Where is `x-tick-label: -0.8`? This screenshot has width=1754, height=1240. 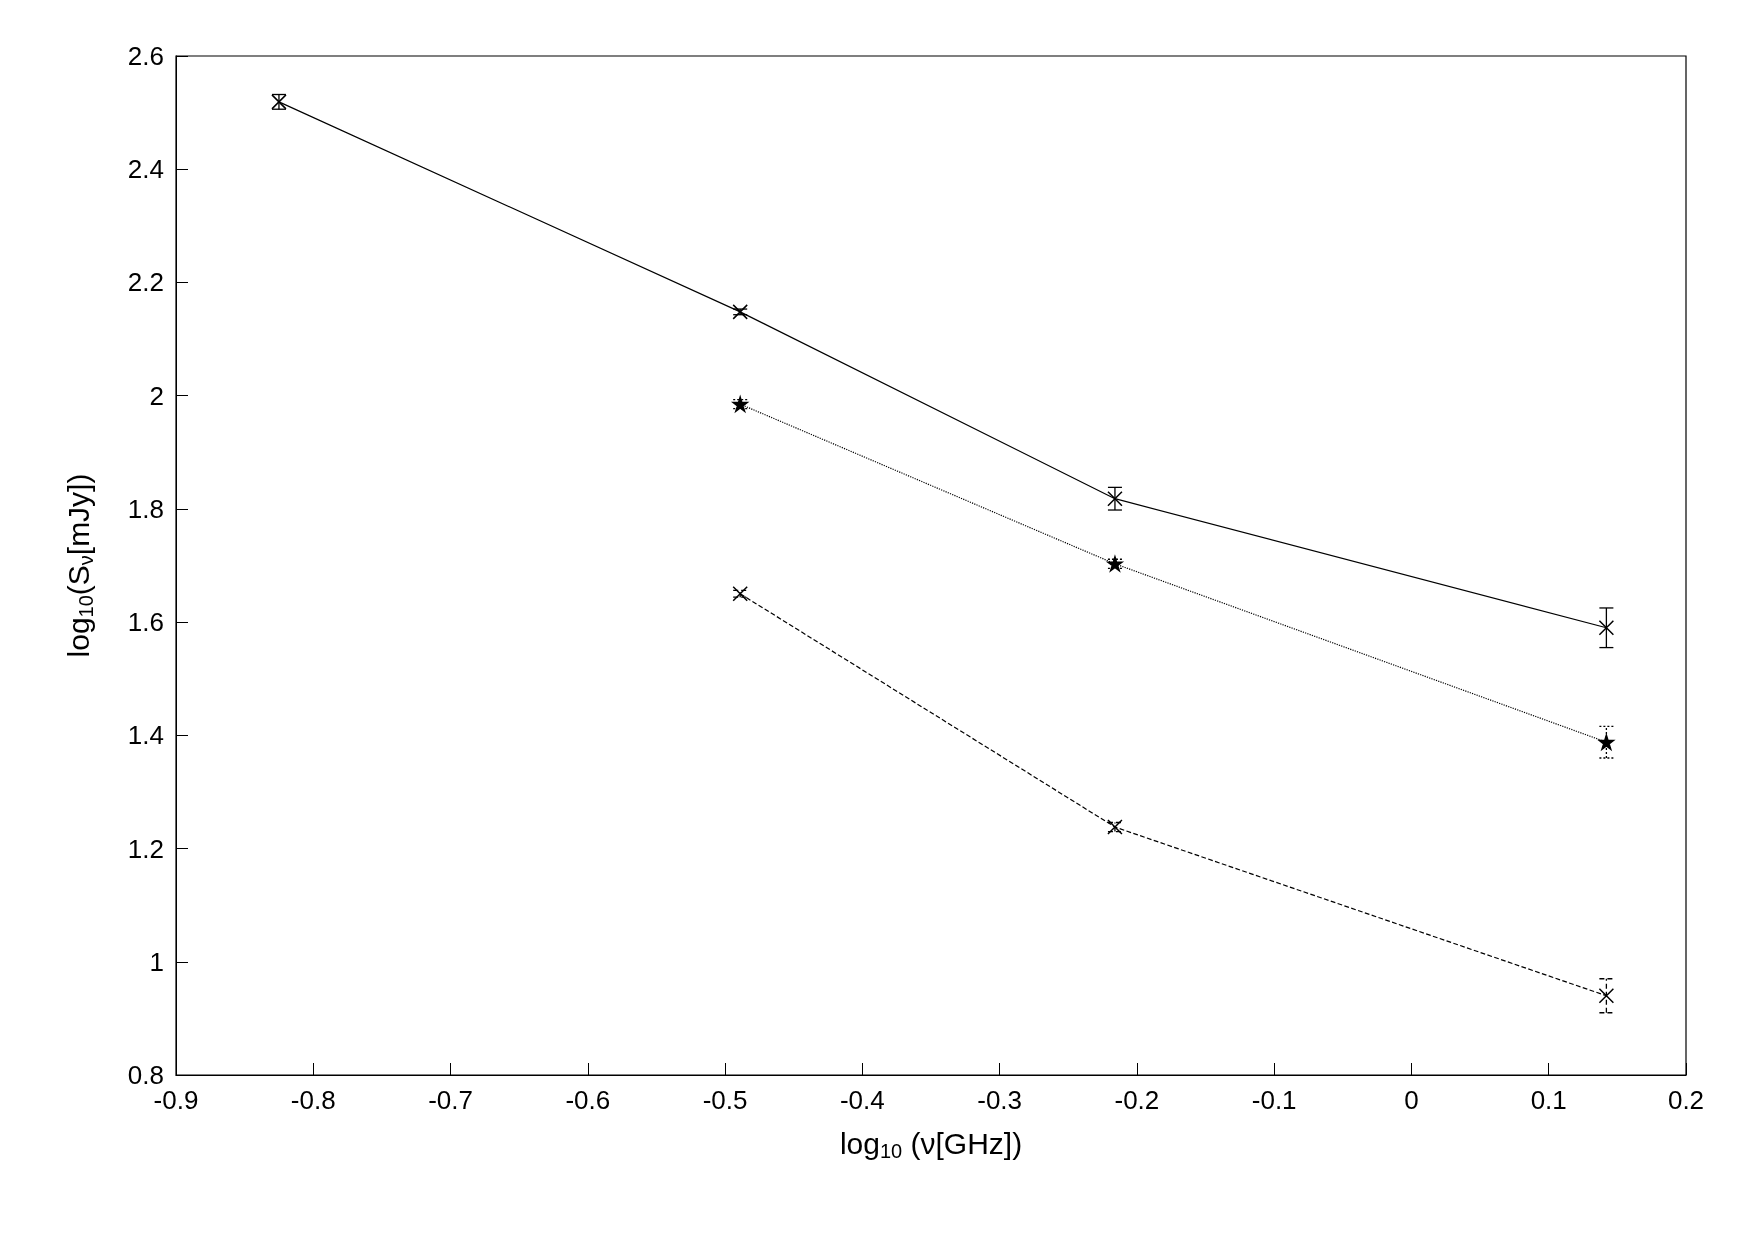 x-tick-label: -0.8 is located at coordinates (313, 1100).